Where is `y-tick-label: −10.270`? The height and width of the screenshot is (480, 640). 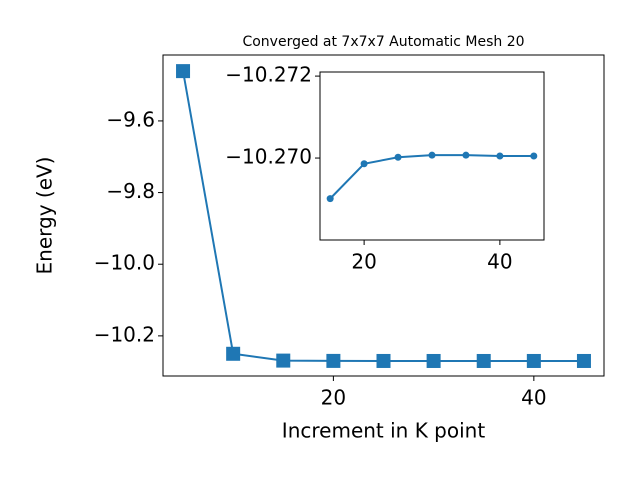
y-tick-label: −10.270 is located at coordinates (268, 157).